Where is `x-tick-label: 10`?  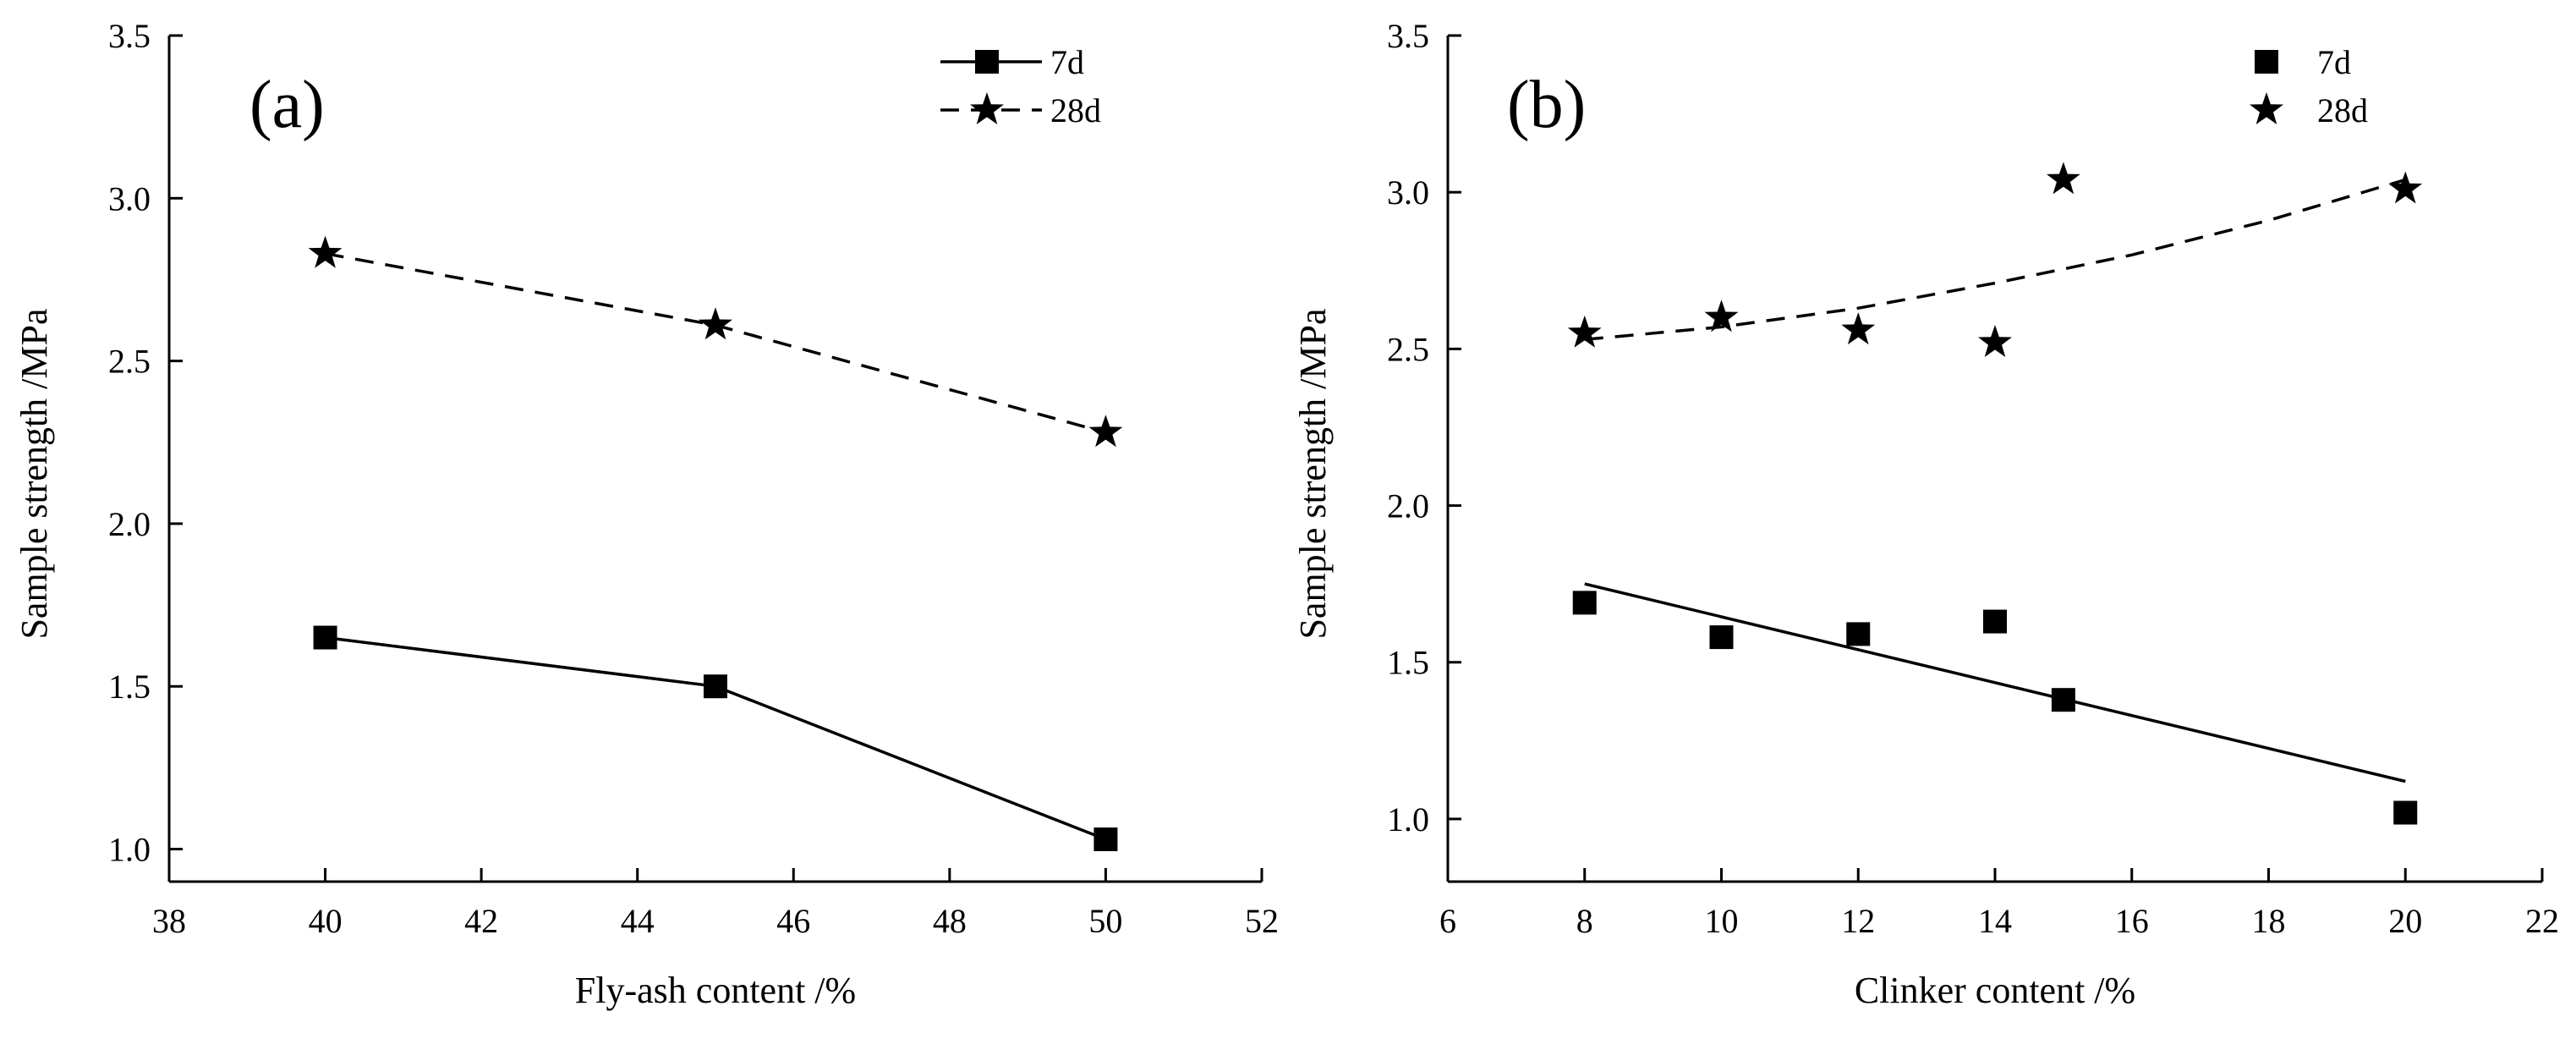
x-tick-label: 10 is located at coordinates (1722, 921).